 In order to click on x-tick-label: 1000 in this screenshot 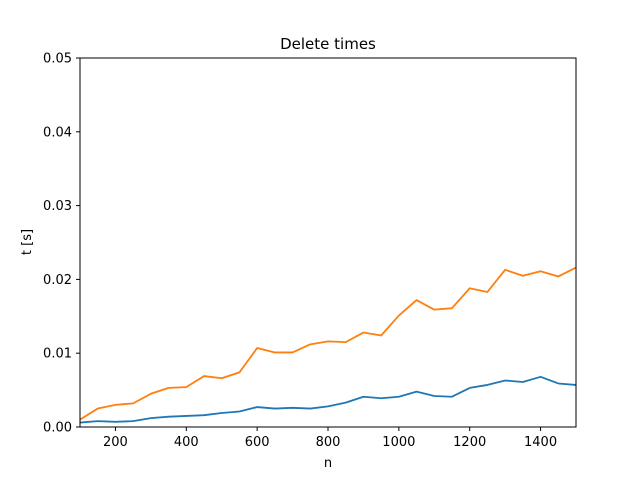, I will do `click(398, 442)`.